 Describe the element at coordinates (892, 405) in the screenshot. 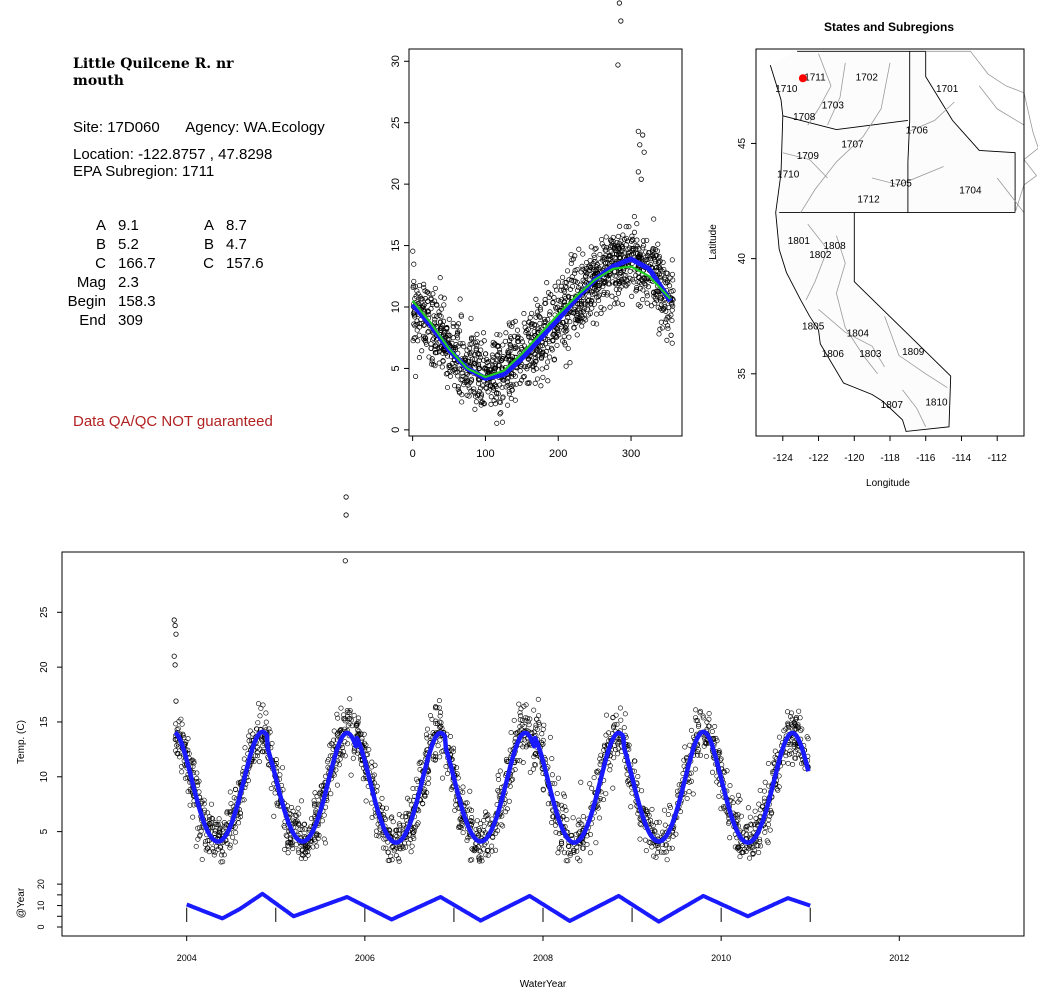

I see `region-label: 1807` at that location.